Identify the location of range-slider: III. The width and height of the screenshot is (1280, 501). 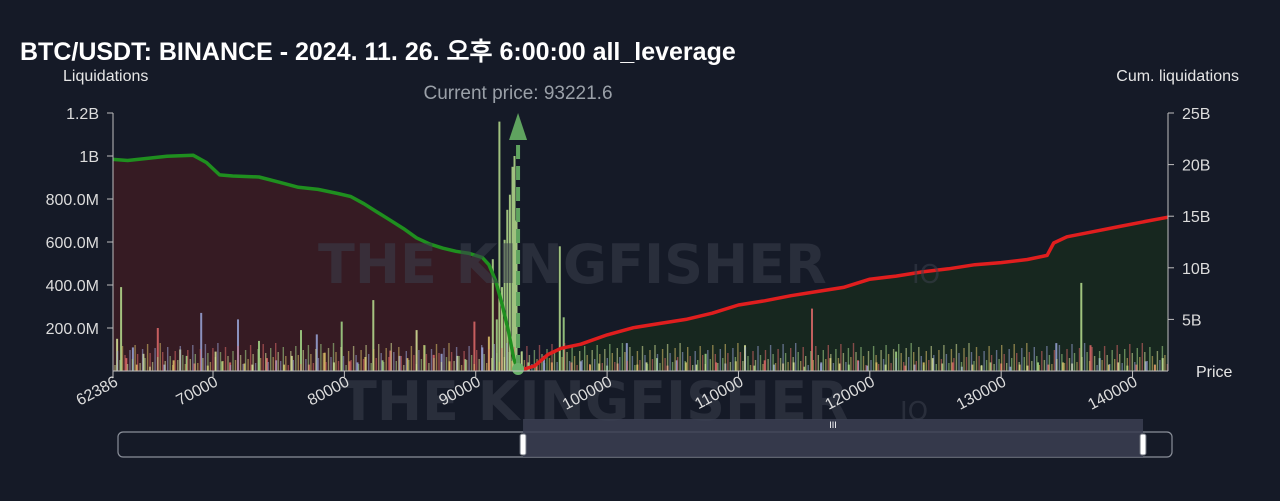
(645, 438).